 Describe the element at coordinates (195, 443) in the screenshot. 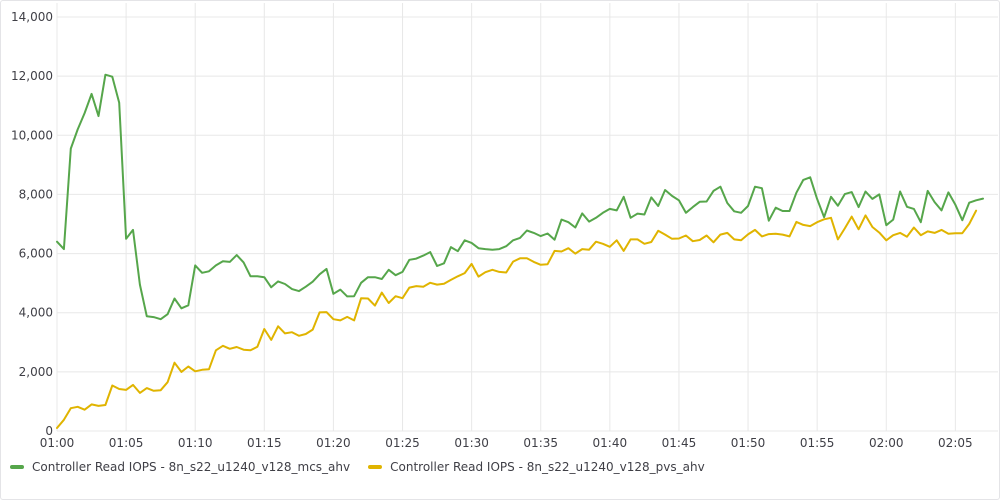

I see `x-tick-label: 01:10` at that location.